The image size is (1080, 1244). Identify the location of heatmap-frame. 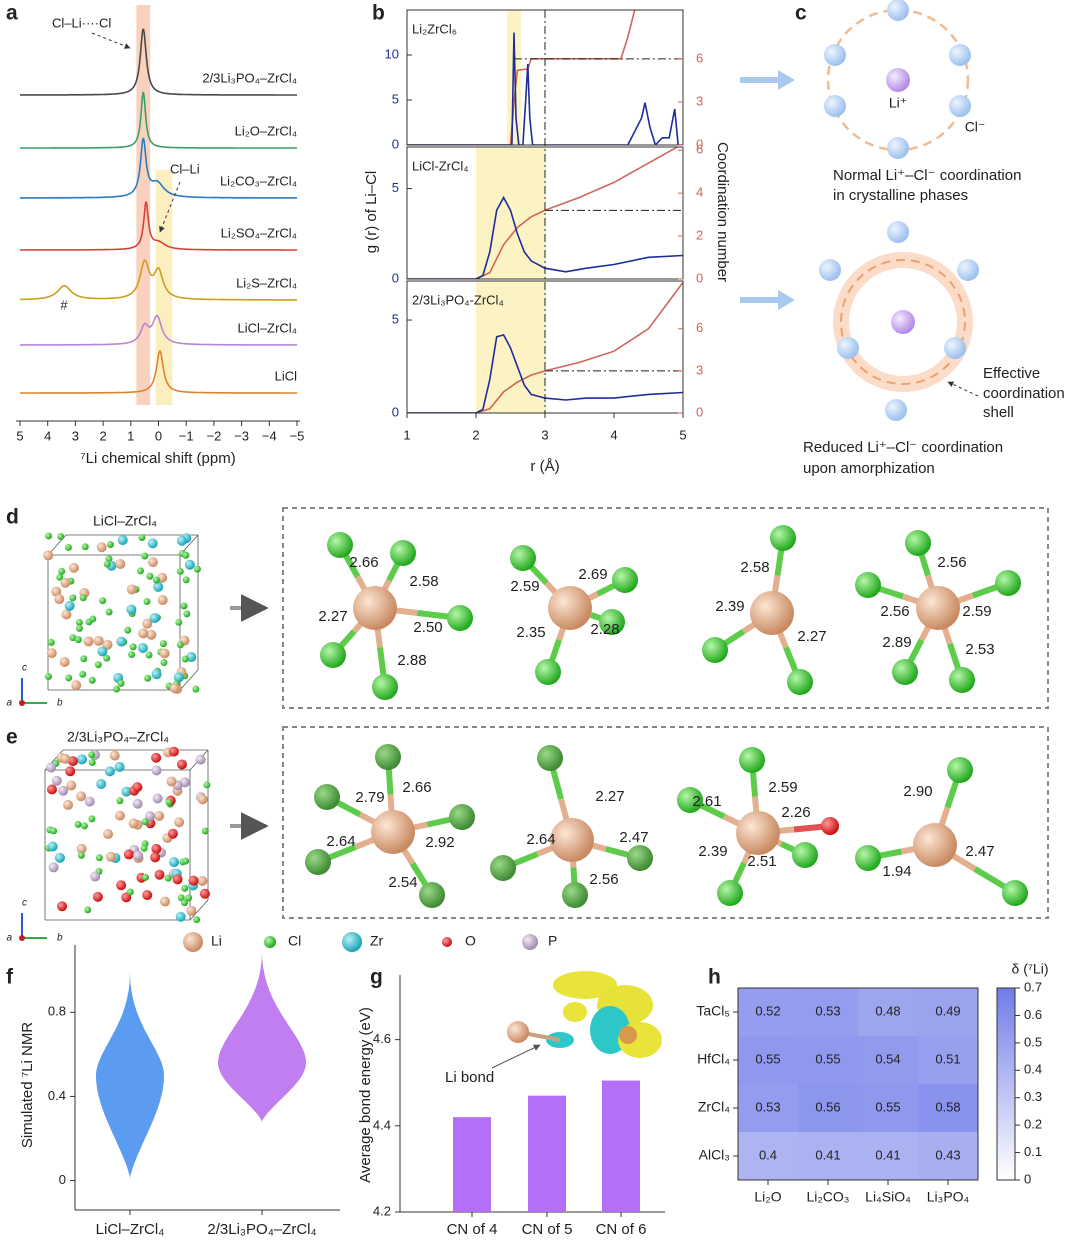
(858, 1084).